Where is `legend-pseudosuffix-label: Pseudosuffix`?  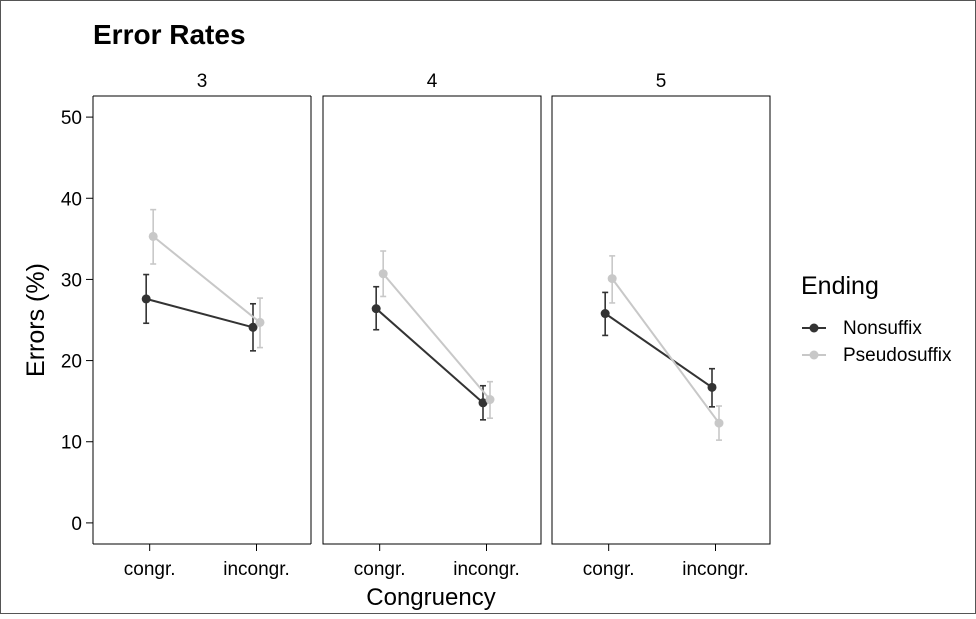 legend-pseudosuffix-label: Pseudosuffix is located at coordinates (897, 355).